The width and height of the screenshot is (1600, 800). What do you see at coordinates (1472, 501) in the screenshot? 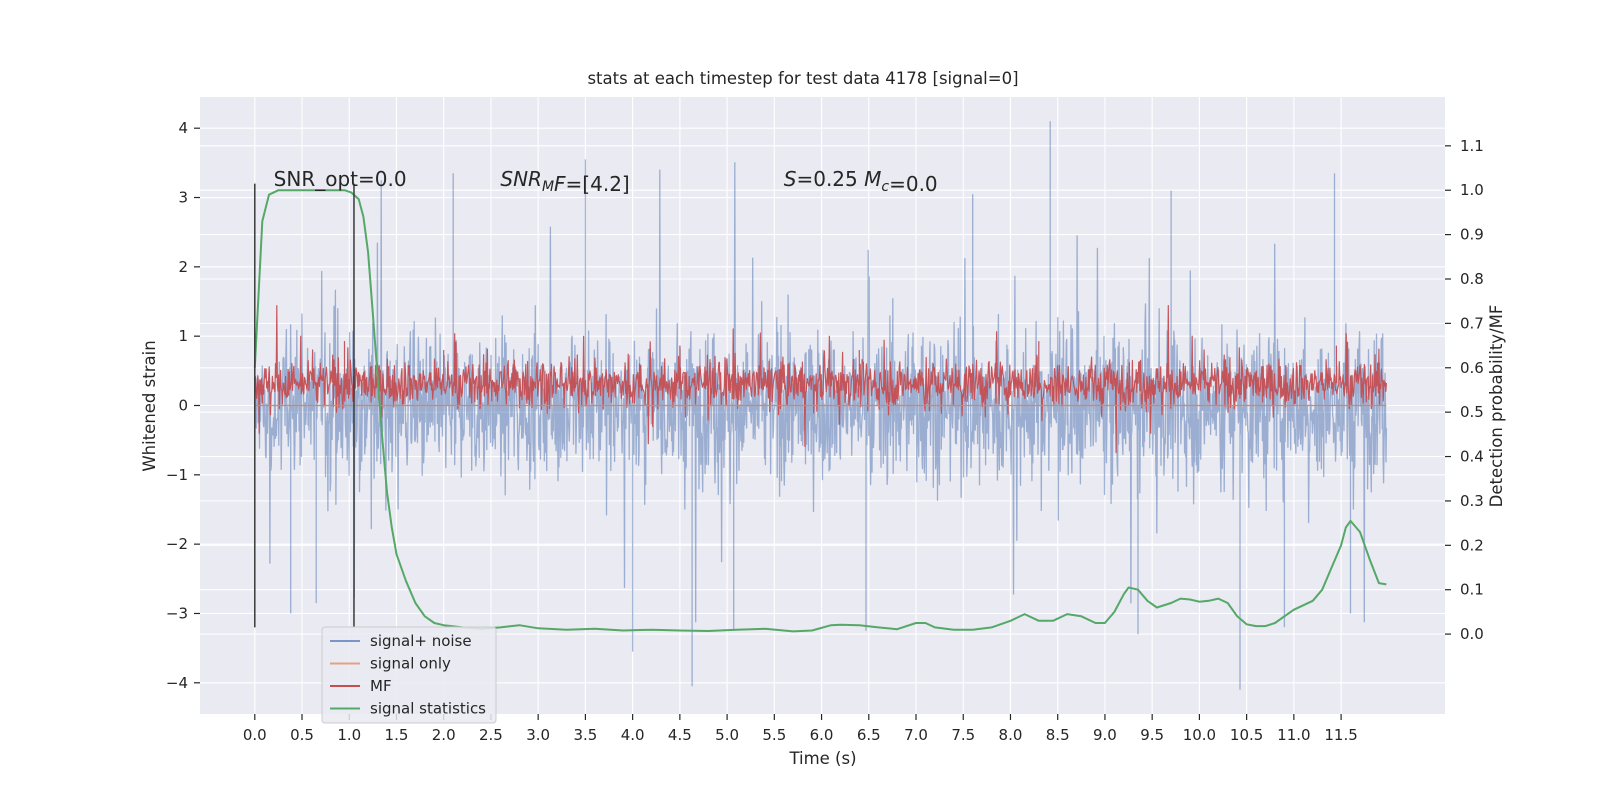
I see `y-right-tick-label: 0.3` at bounding box center [1472, 501].